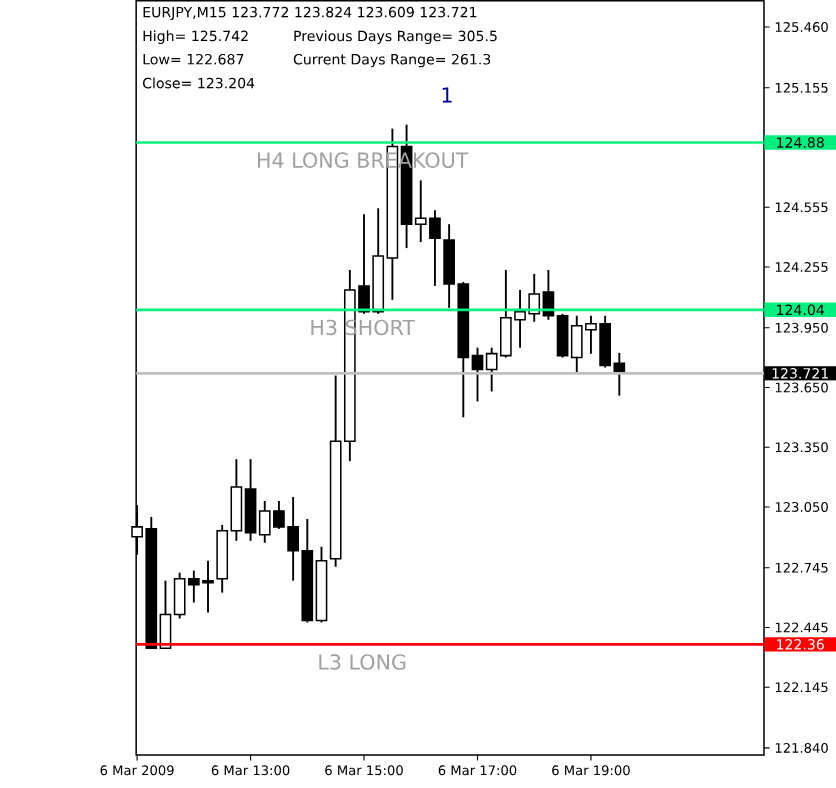  Describe the element at coordinates (362, 661) in the screenshot. I see `ref-line-label: L3 LONG` at that location.